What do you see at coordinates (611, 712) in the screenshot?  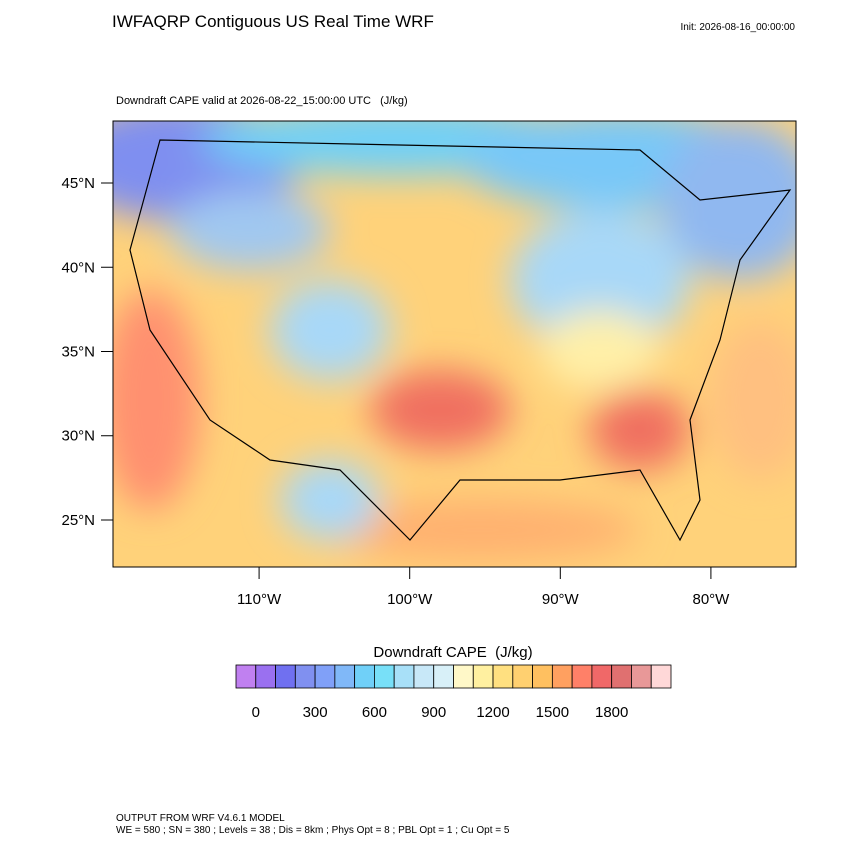 I see `colorbar-tick-label: 1800` at bounding box center [611, 712].